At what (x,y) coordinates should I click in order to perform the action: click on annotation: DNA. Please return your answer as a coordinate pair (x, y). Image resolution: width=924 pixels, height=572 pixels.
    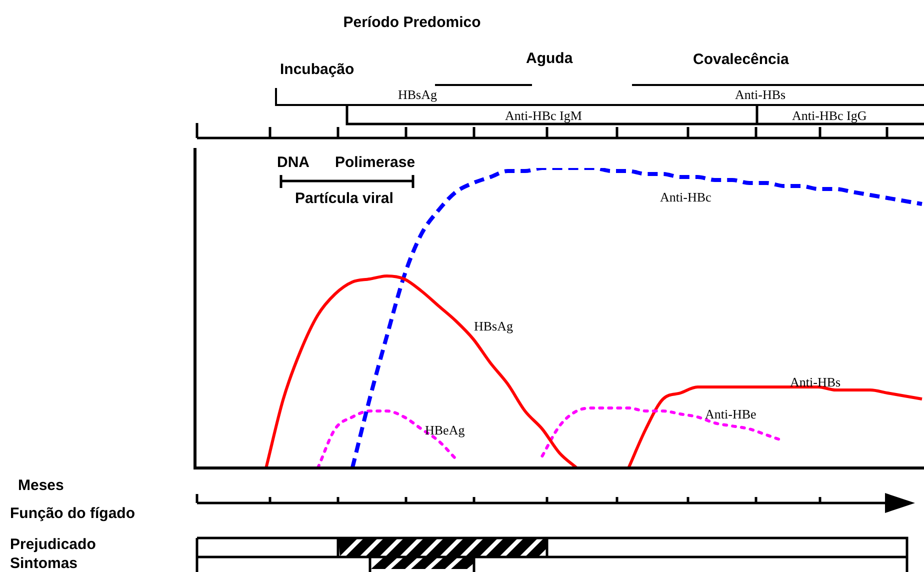
    Looking at the image, I should click on (293, 162).